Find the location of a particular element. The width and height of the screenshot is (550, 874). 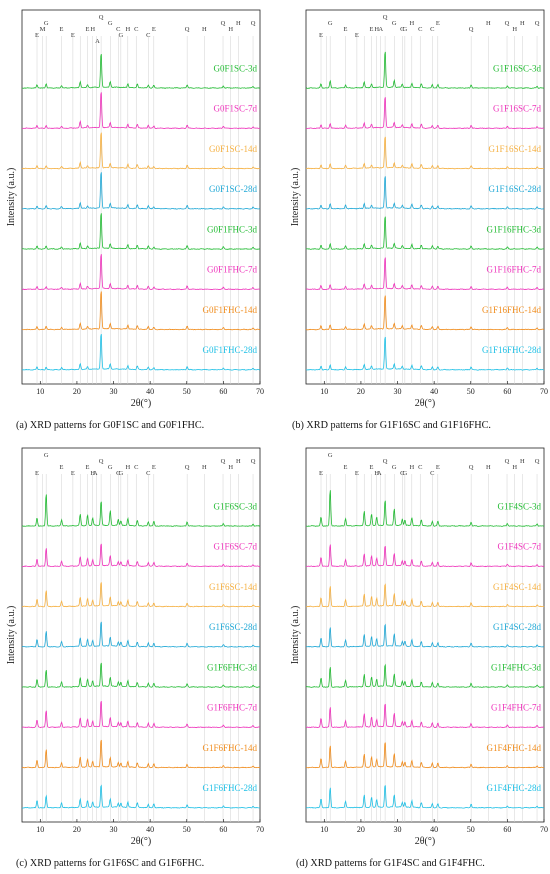

series-label: G1F16SC-28d is located at coordinates (514, 189).